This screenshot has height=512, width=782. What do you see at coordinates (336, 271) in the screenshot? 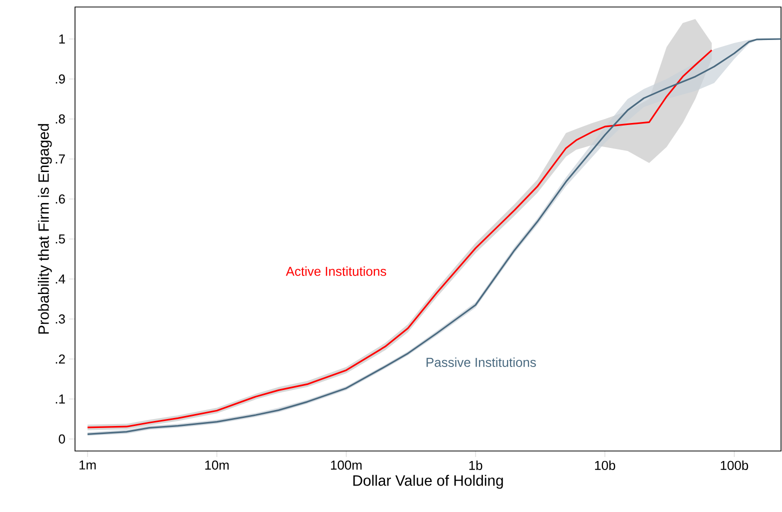
I see `text: Active Institutions` at bounding box center [336, 271].